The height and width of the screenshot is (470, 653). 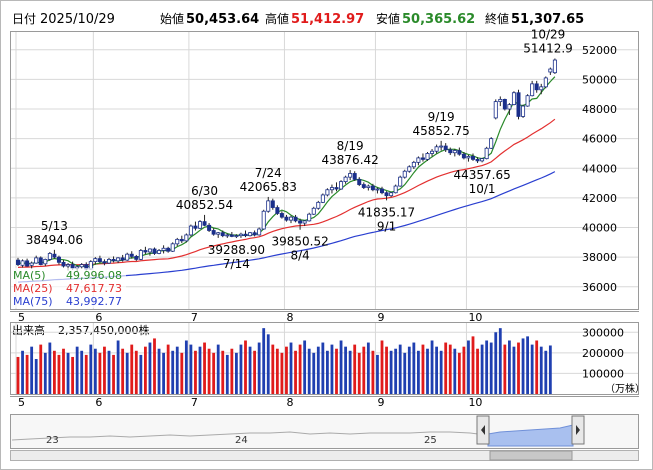 What do you see at coordinates (475, 402) in the screenshot?
I see `volume-month-tick-label: 10` at bounding box center [475, 402].